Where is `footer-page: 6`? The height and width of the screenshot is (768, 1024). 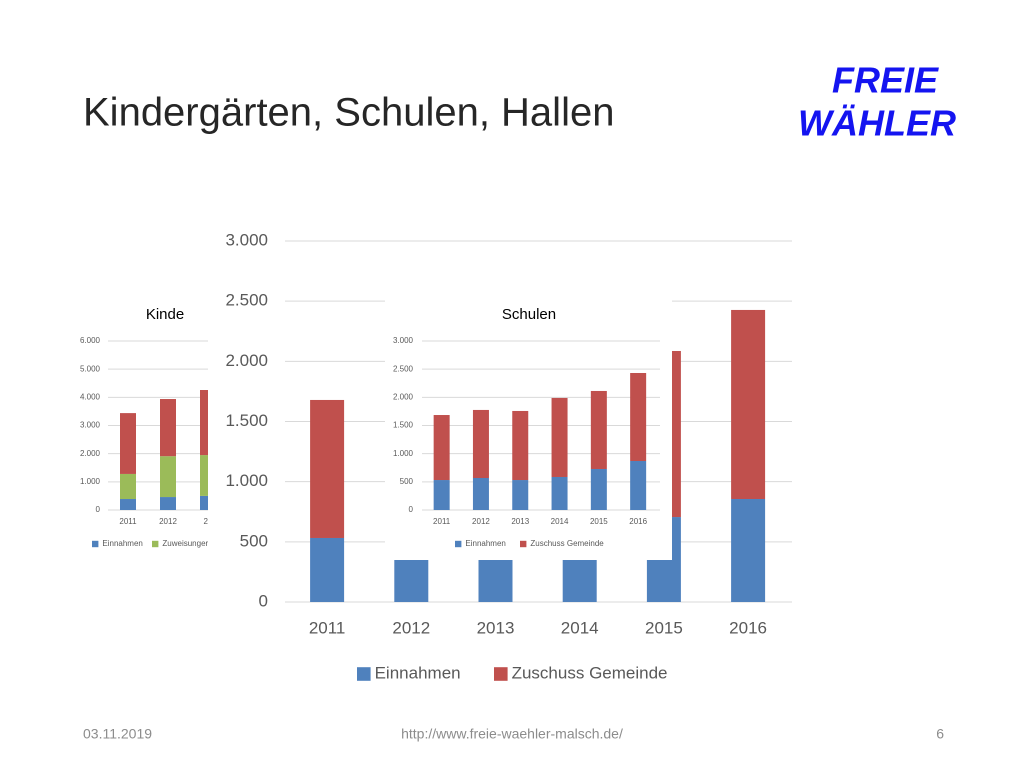 footer-page: 6 is located at coordinates (940, 734).